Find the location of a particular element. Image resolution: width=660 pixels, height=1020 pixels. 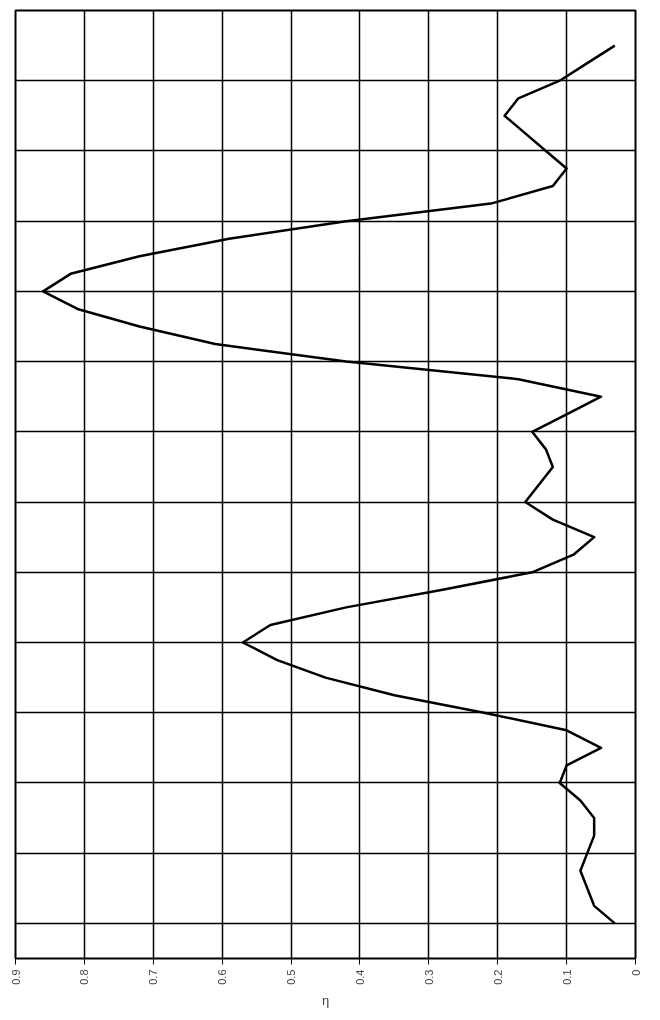

x-axis-title: η is located at coordinates (325, 1000).